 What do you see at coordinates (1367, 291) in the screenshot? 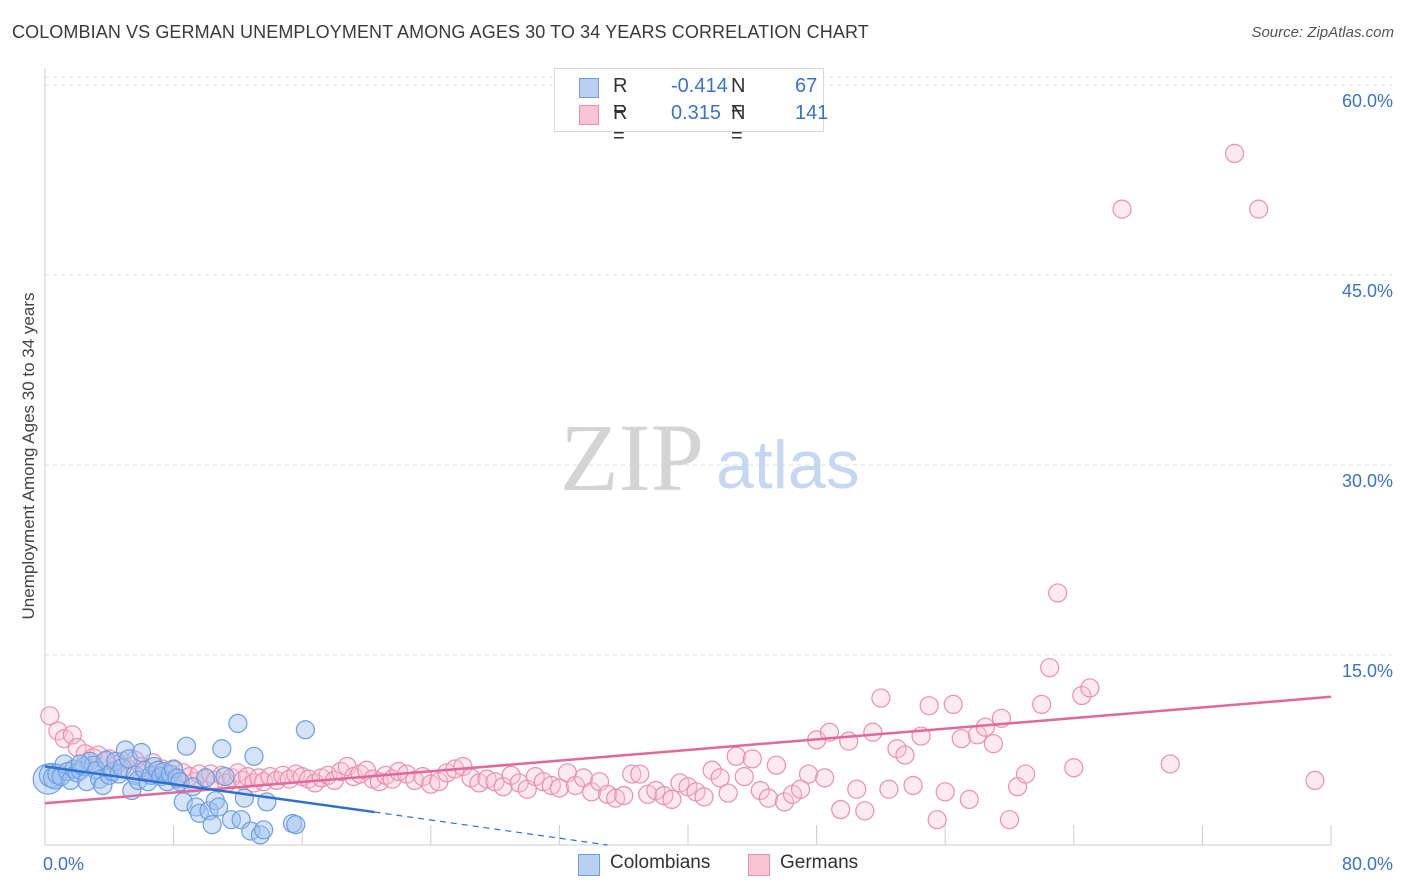
I see `y-tick-label: 45.0%` at bounding box center [1367, 291].